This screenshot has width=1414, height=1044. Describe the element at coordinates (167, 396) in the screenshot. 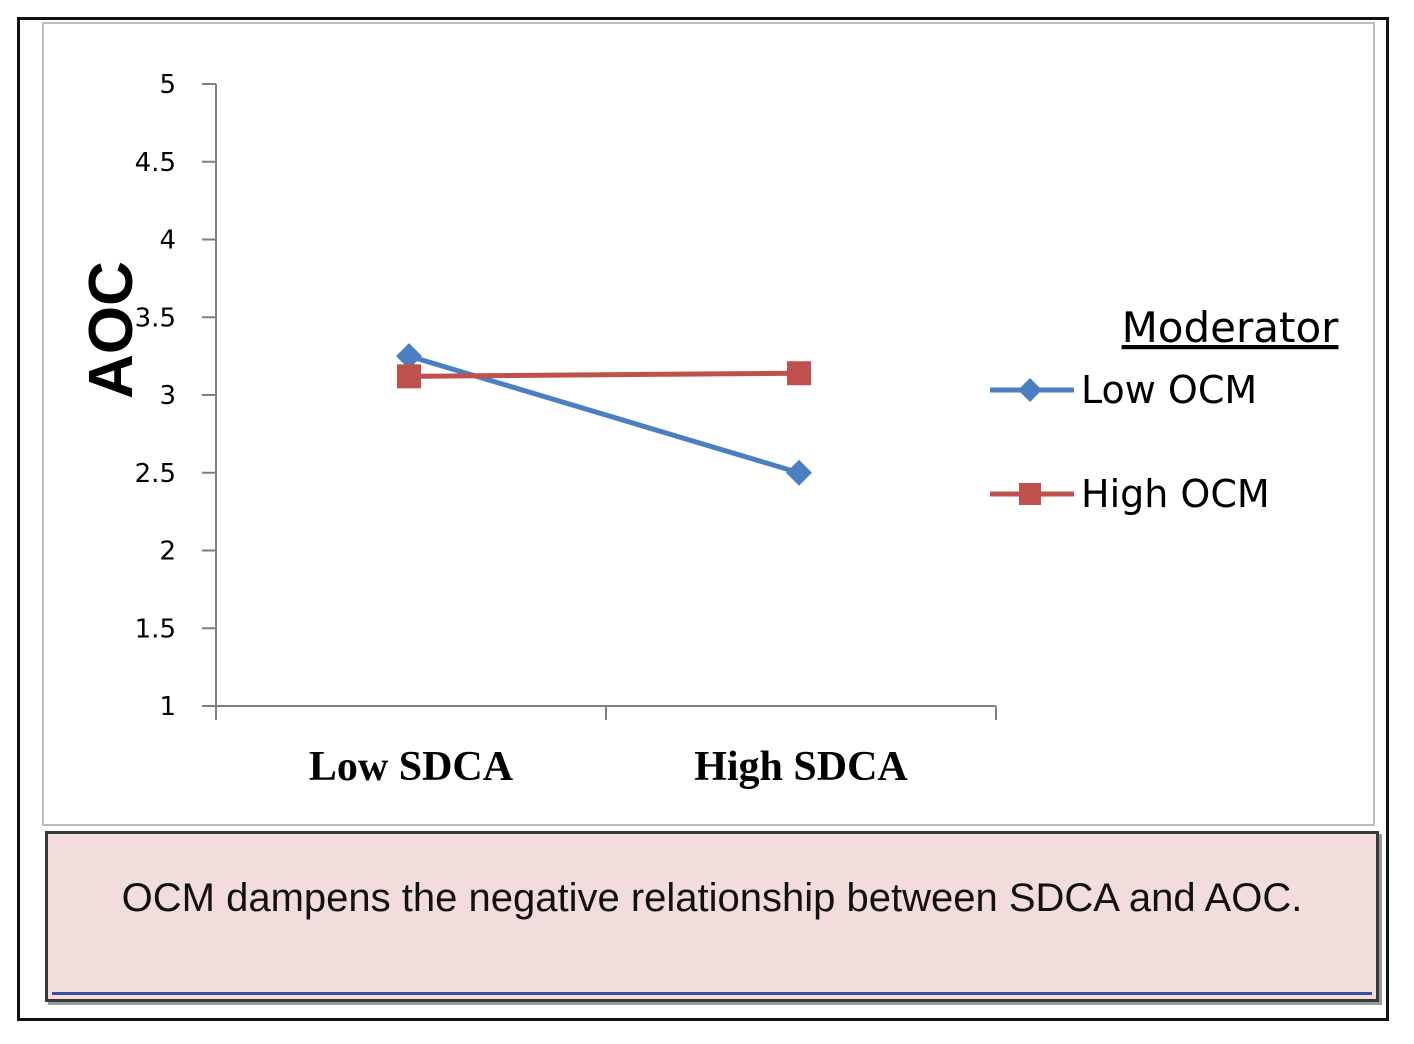

I see `y-tick-label: 3` at that location.